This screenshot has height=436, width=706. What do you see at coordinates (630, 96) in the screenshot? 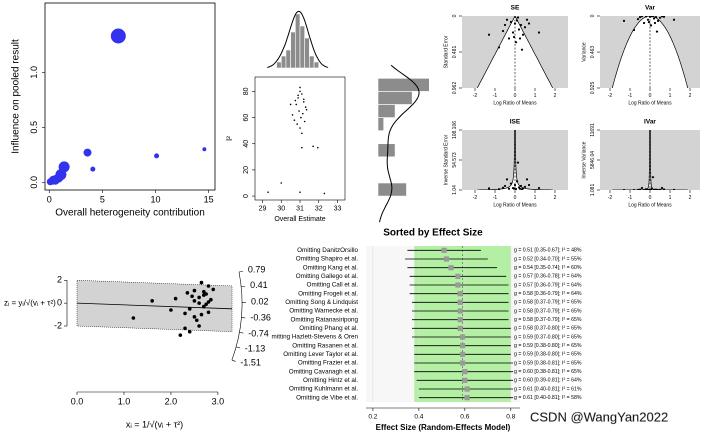
I see `x-tick-label: -1` at bounding box center [630, 96].